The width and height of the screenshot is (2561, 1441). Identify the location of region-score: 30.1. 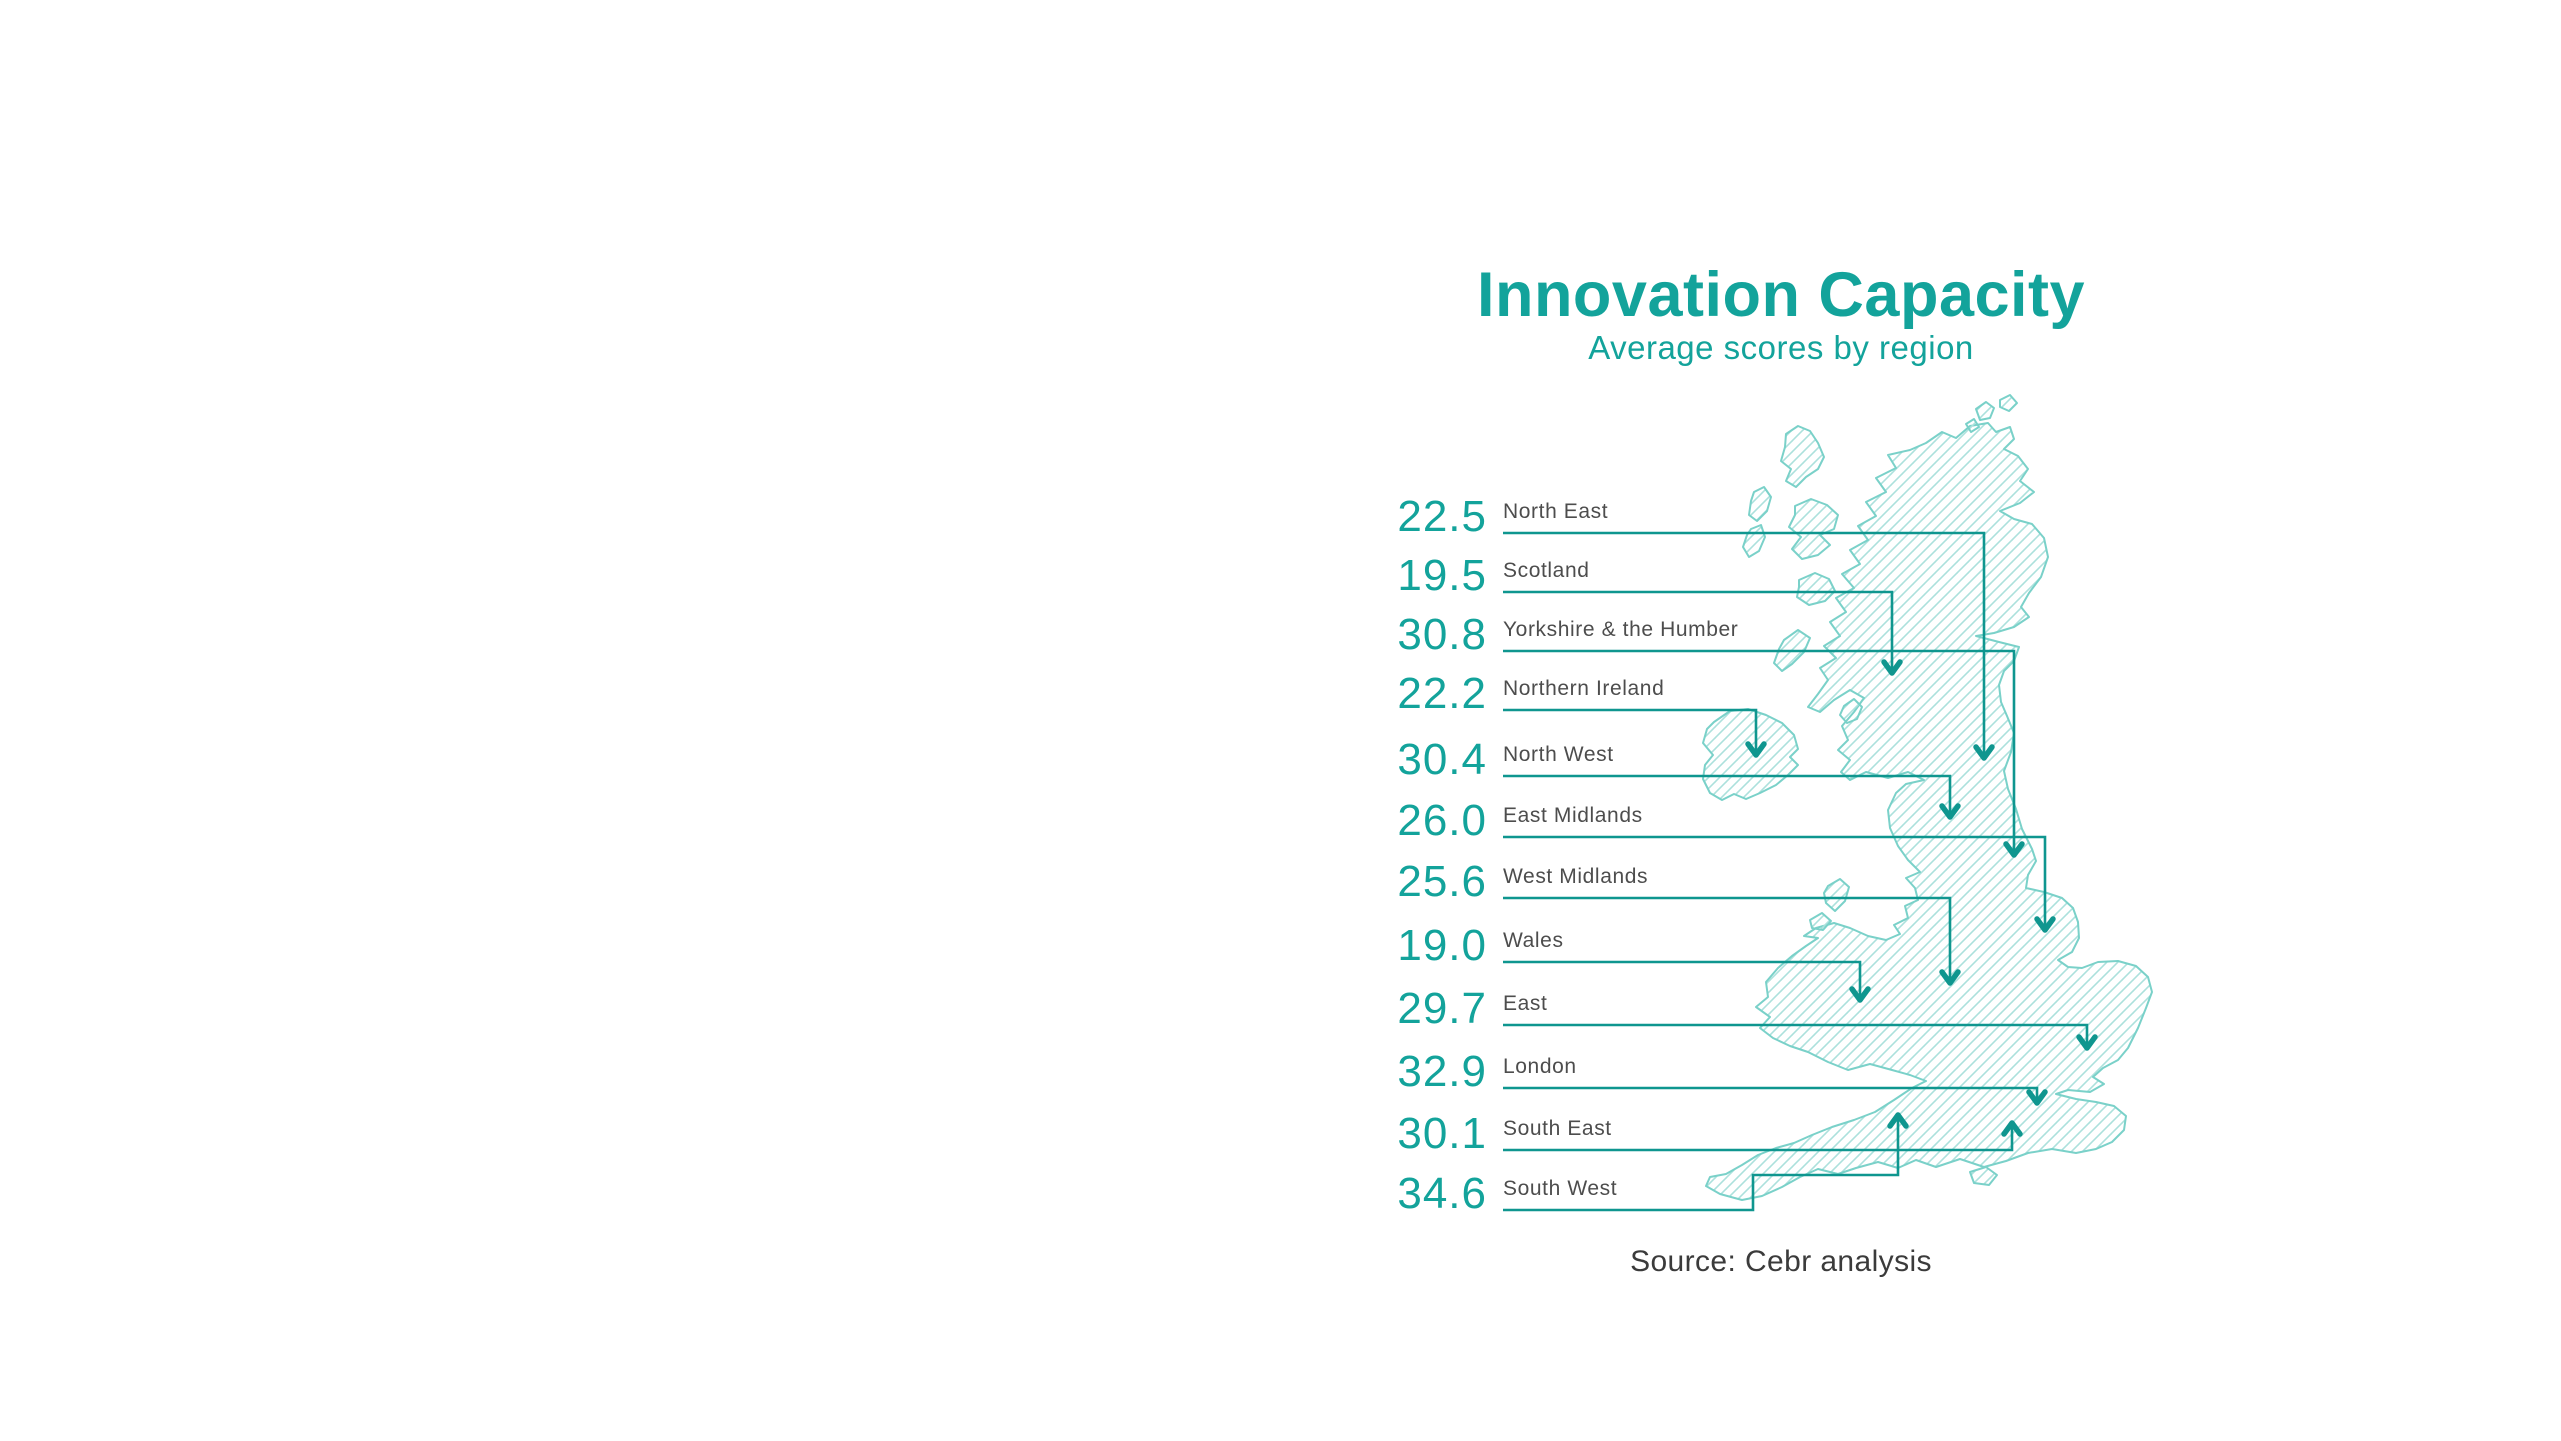
(1442, 1133).